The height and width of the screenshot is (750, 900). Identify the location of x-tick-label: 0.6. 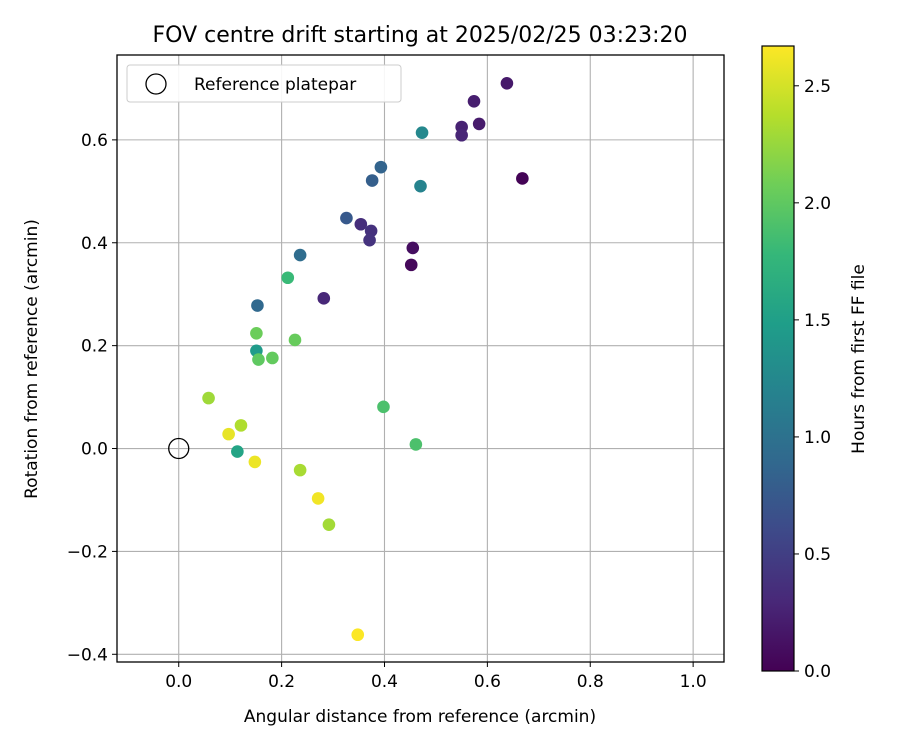
(487, 682).